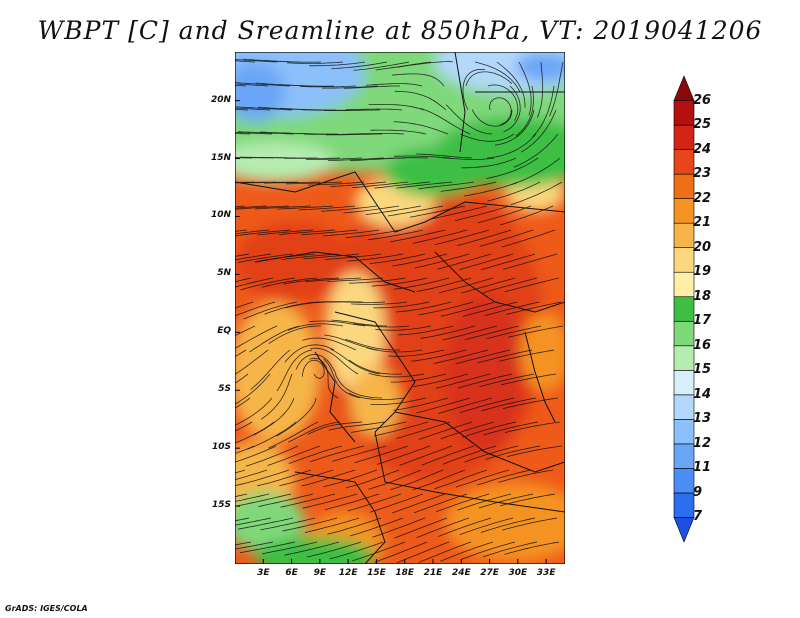 Image resolution: width=800 pixels, height=618 pixels. I want to click on colorbar, so click(684, 309).